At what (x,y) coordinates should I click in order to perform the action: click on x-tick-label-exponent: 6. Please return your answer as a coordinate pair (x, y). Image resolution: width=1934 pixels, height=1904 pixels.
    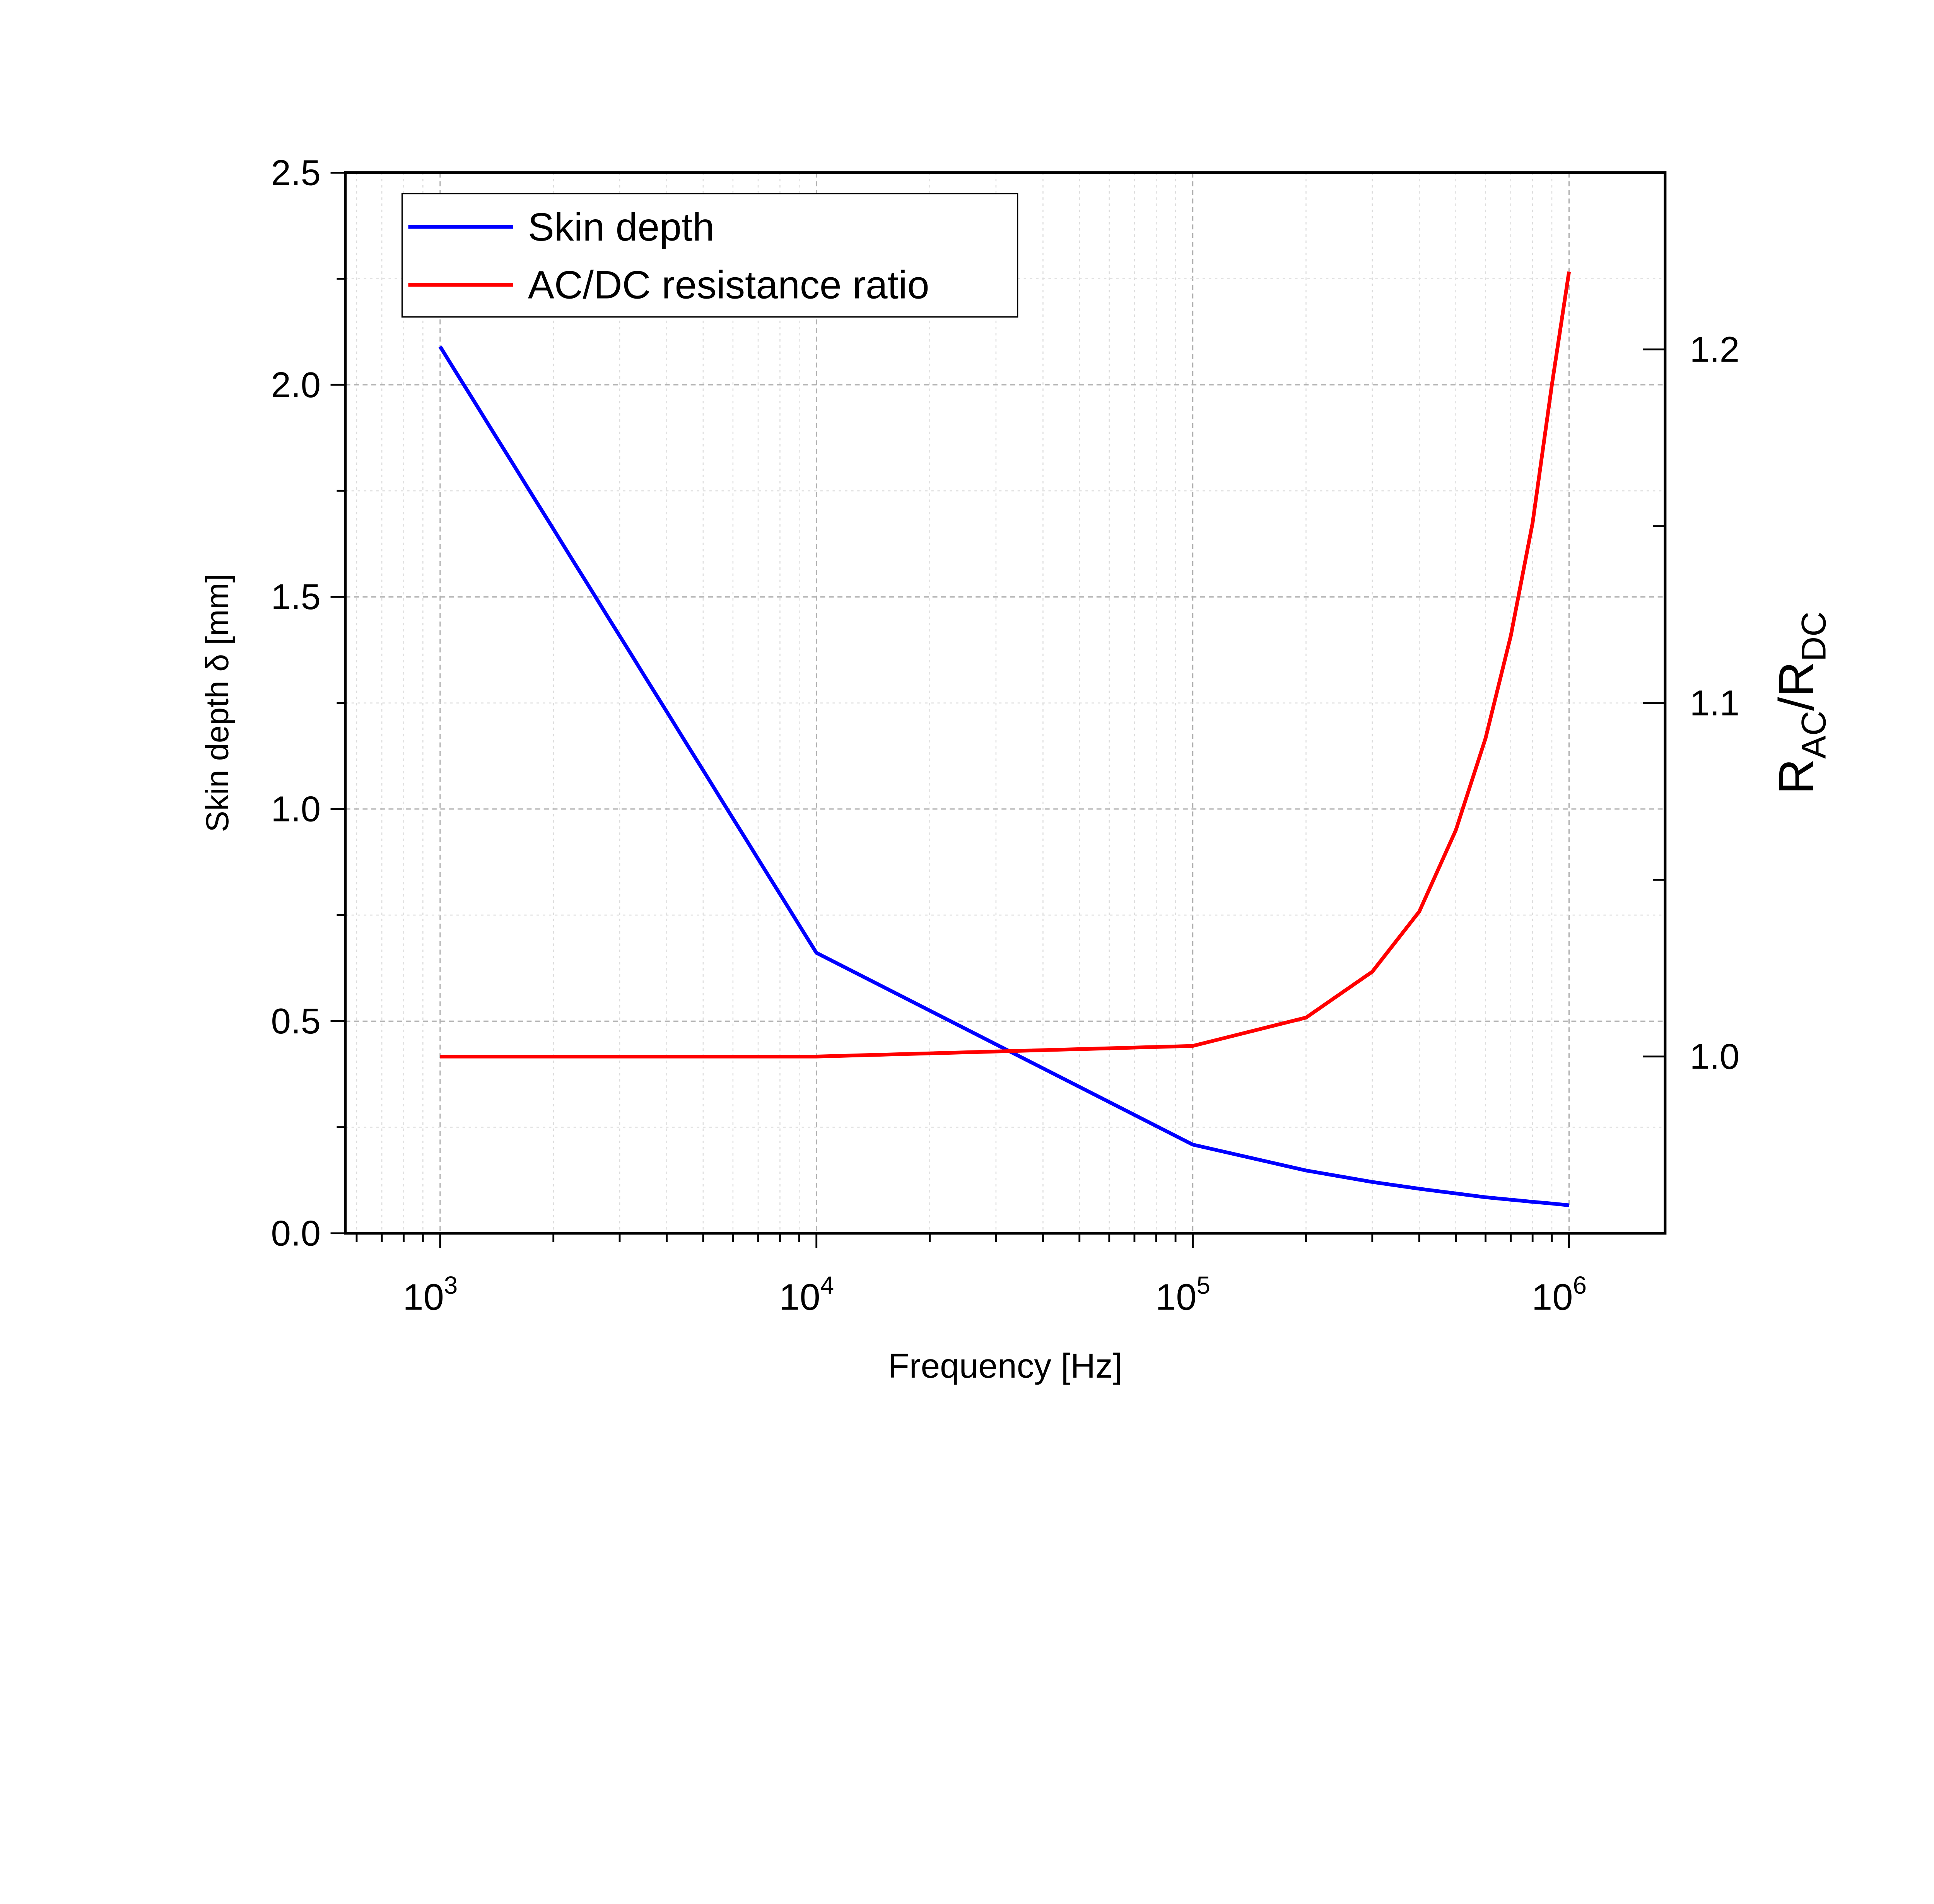
    Looking at the image, I should click on (1579, 1285).